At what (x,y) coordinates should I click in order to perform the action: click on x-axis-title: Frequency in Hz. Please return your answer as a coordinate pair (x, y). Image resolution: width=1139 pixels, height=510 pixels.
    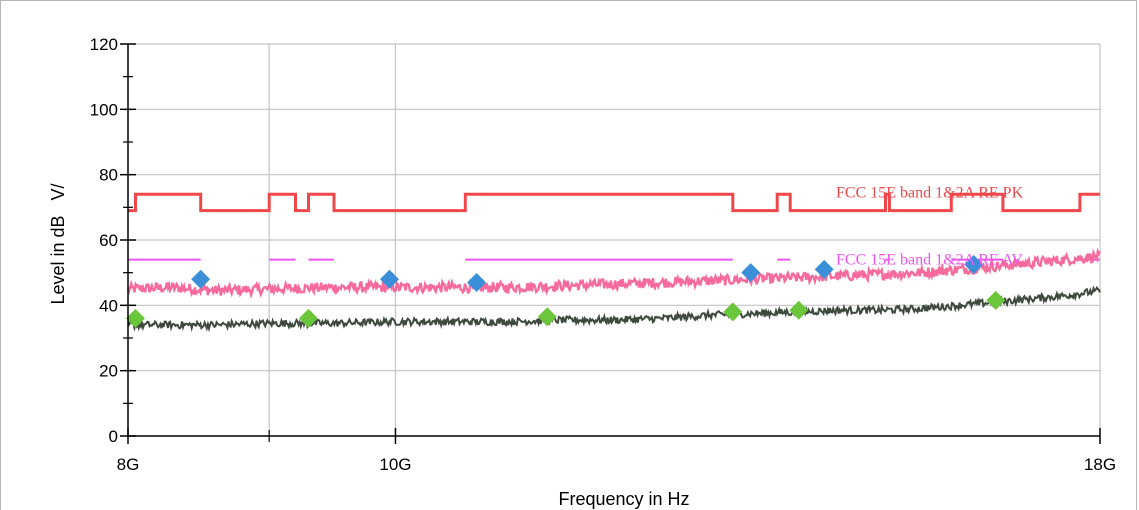
    Looking at the image, I should click on (623, 499).